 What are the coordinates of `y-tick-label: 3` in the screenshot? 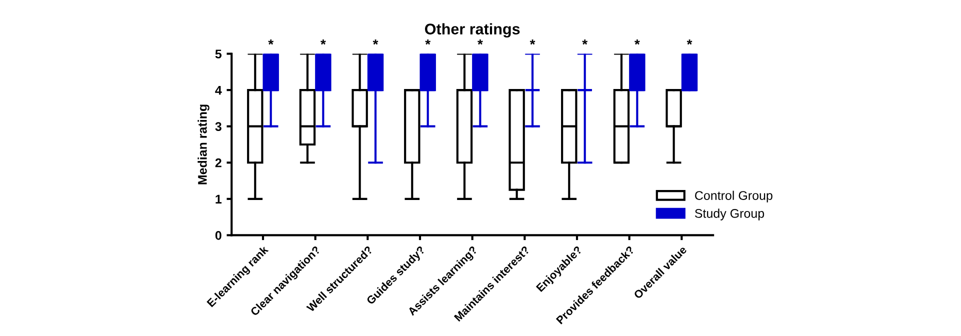 It's located at (218, 127).